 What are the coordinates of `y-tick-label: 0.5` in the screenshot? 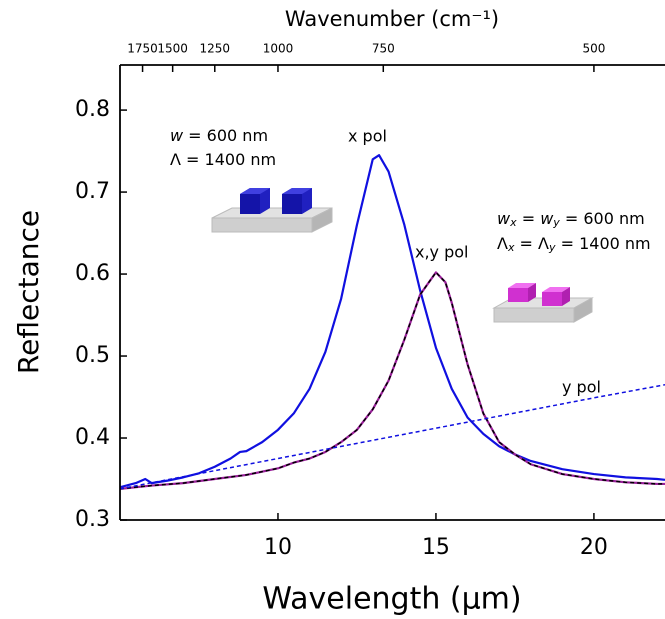 It's located at (92, 355).